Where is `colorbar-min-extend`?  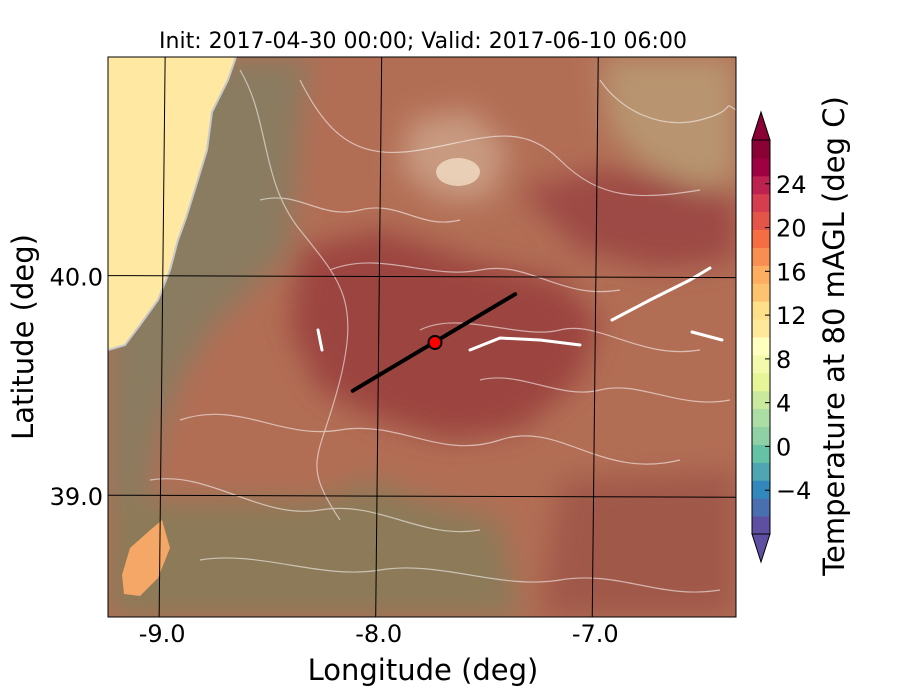 colorbar-min-extend is located at coordinates (761, 548).